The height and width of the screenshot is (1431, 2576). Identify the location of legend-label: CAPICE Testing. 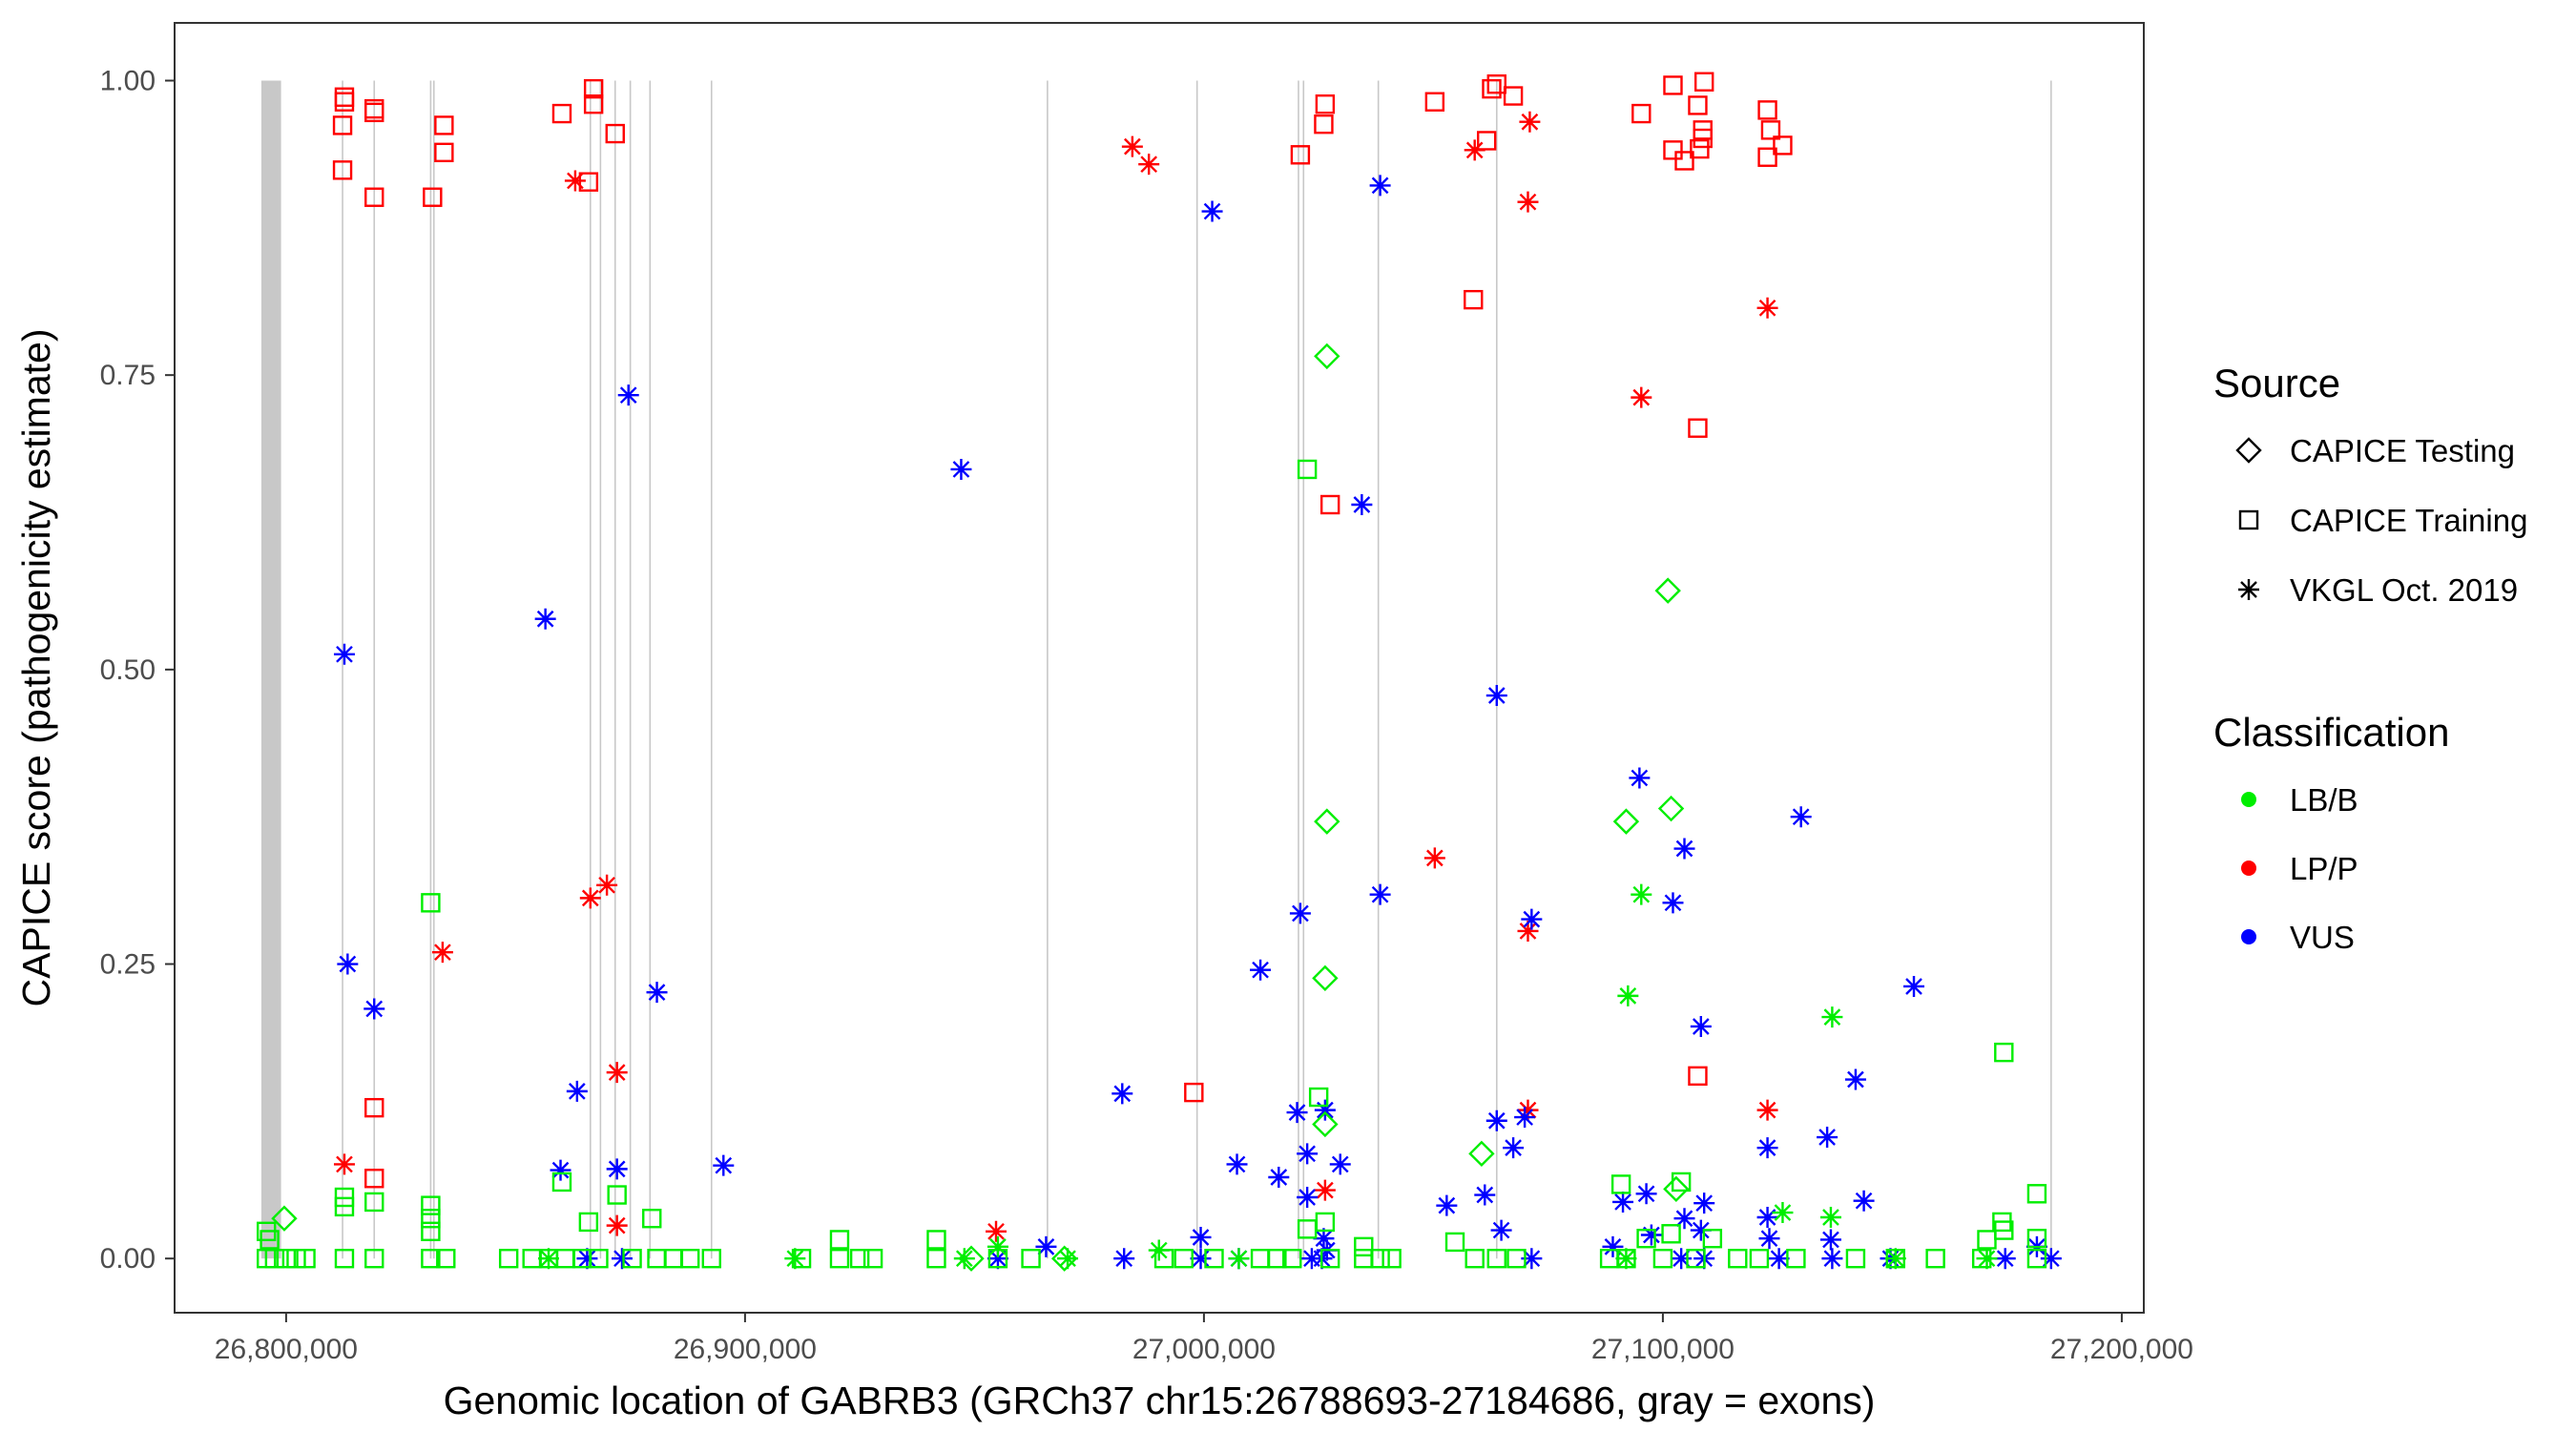
(2402, 450).